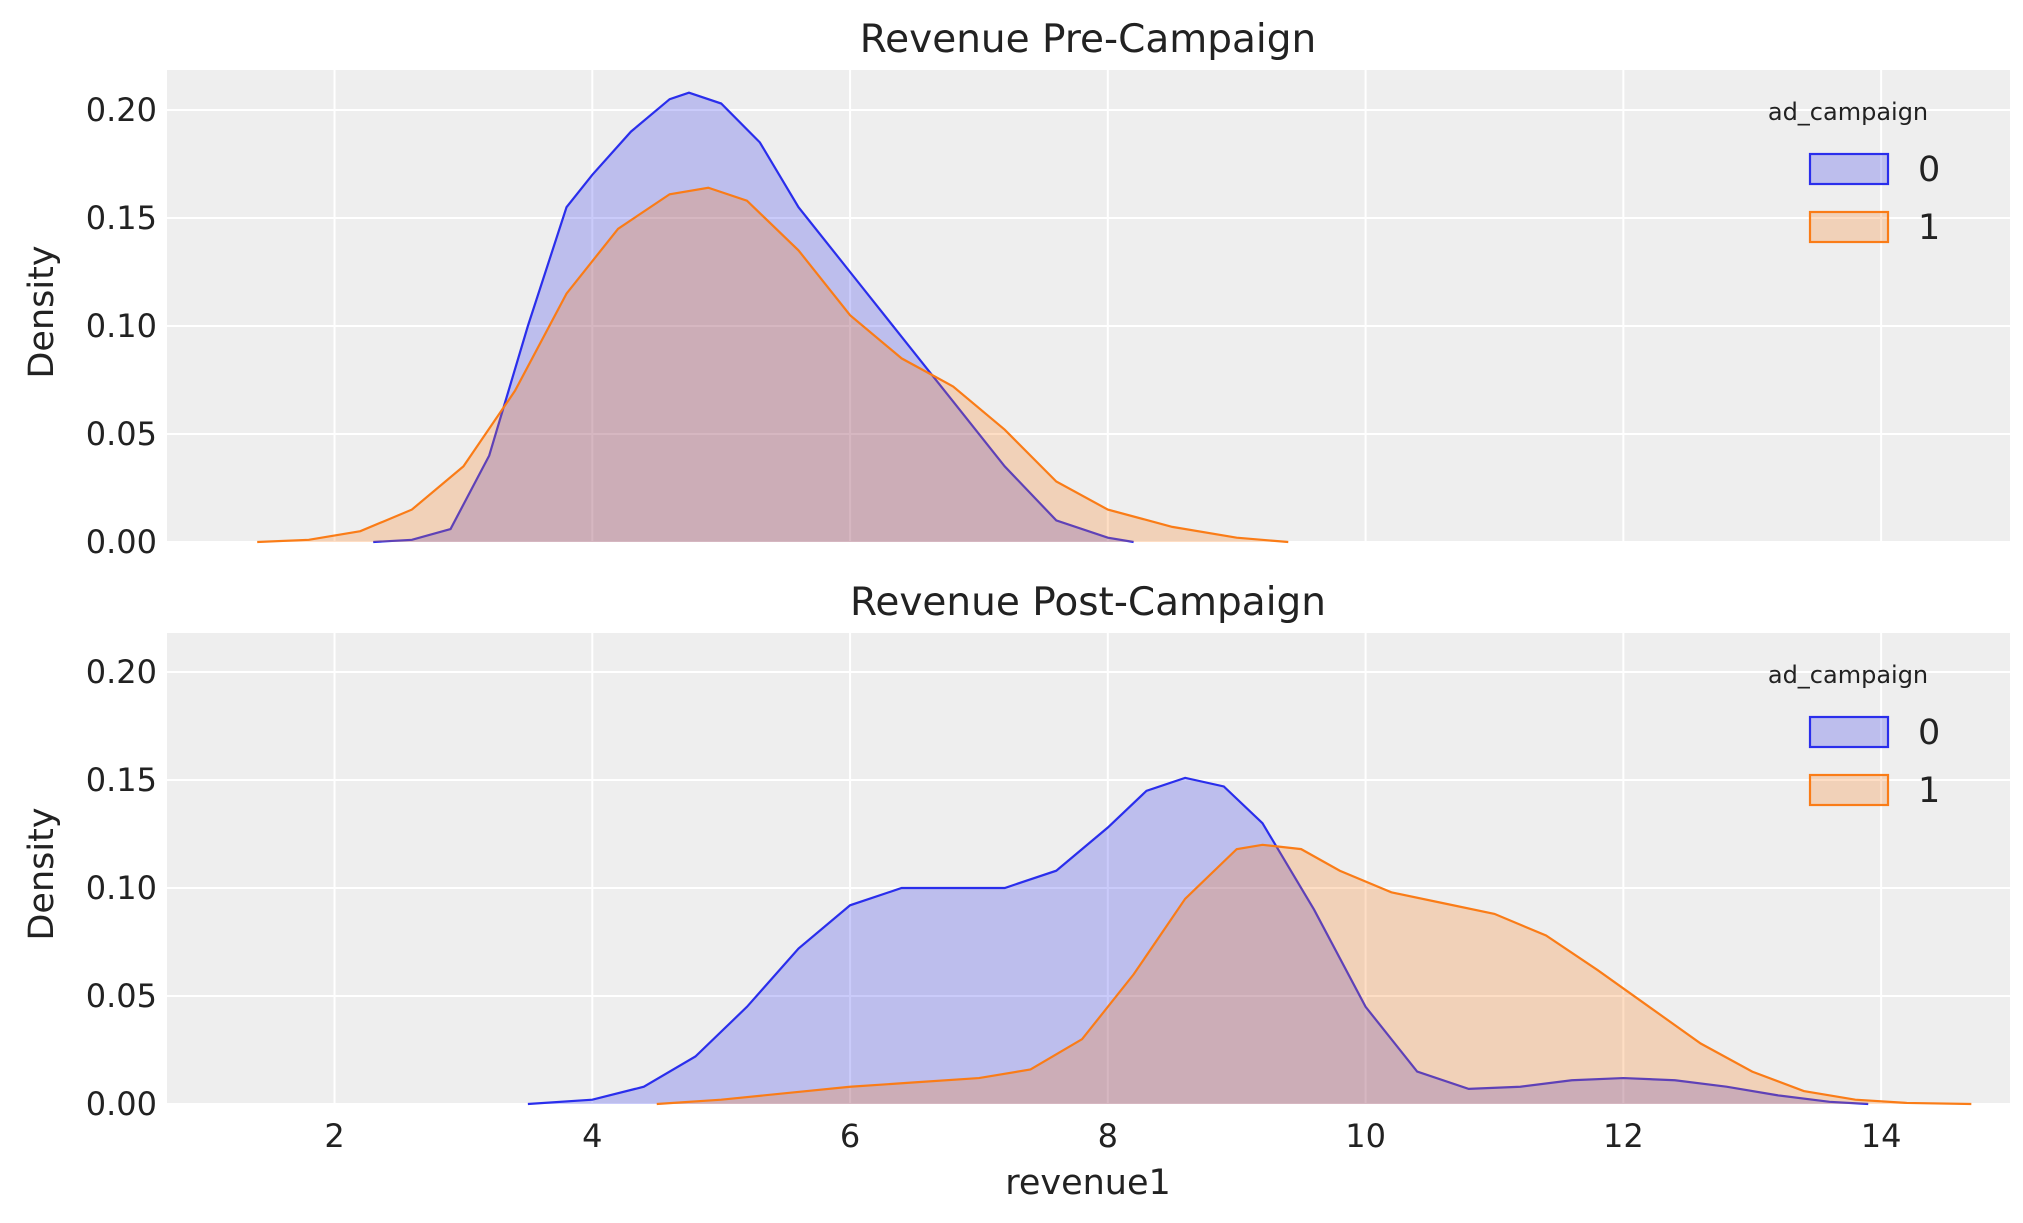 This screenshot has width=2023, height=1223. What do you see at coordinates (1088, 602) in the screenshot?
I see `chart-title-post: Revenue Post-Campaign` at bounding box center [1088, 602].